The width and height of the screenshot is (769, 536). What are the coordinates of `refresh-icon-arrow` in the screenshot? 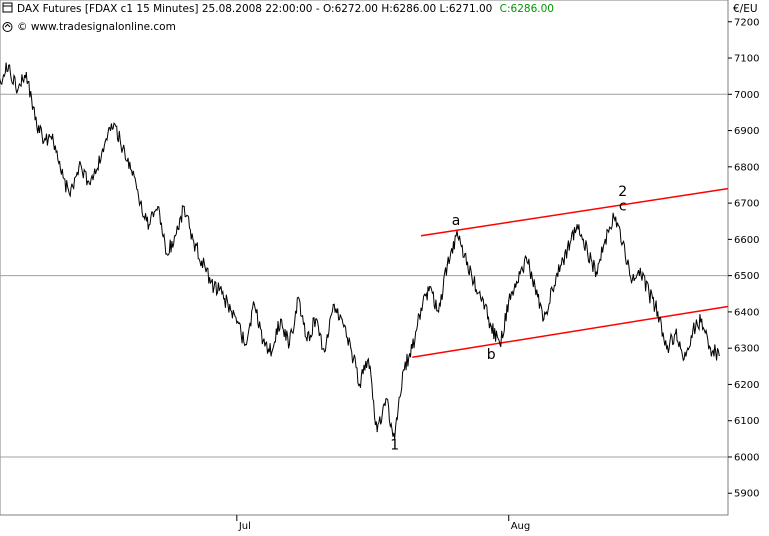 It's located at (7, 25).